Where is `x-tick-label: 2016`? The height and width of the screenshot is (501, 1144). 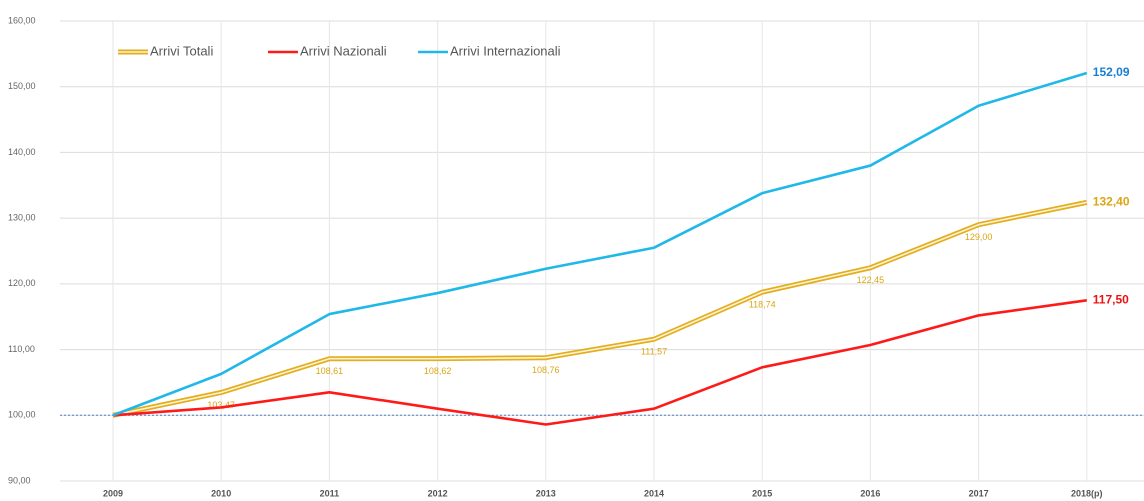
x-tick-label: 2016 is located at coordinates (870, 493).